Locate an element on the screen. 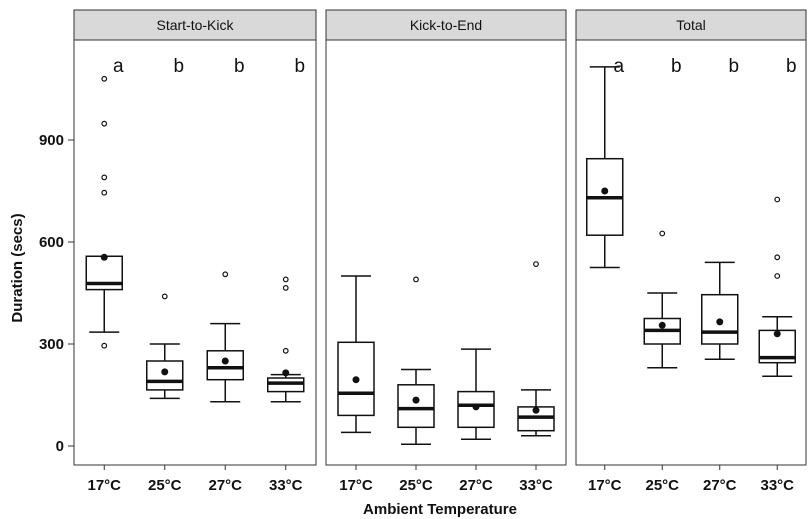  panel-title: Total is located at coordinates (691, 25).